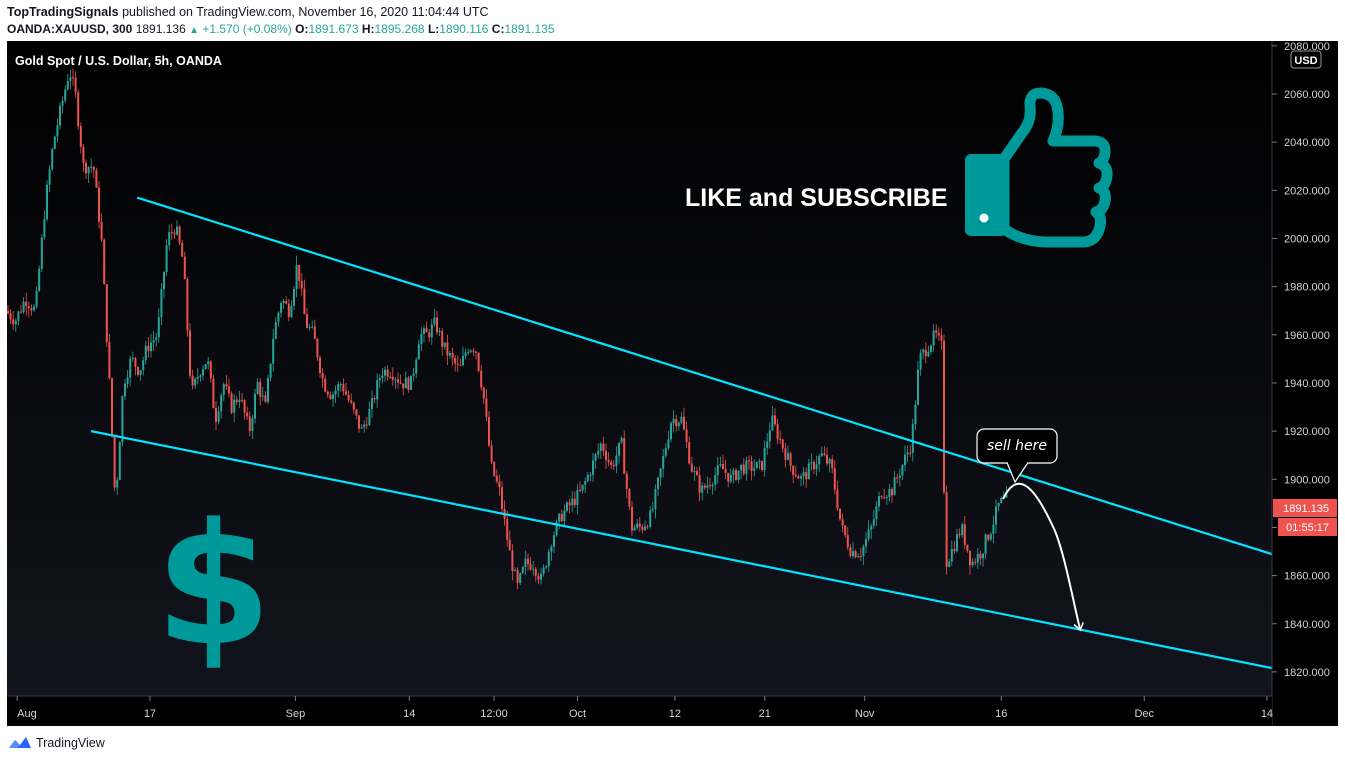 The height and width of the screenshot is (763, 1345). Describe the element at coordinates (1307, 625) in the screenshot. I see `y-tick-label: 1840.000` at that location.